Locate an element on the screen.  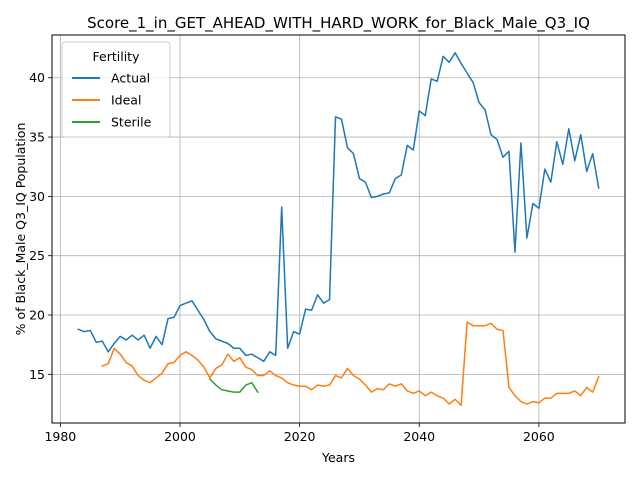
x-tick-label: 2040 is located at coordinates (419, 436).